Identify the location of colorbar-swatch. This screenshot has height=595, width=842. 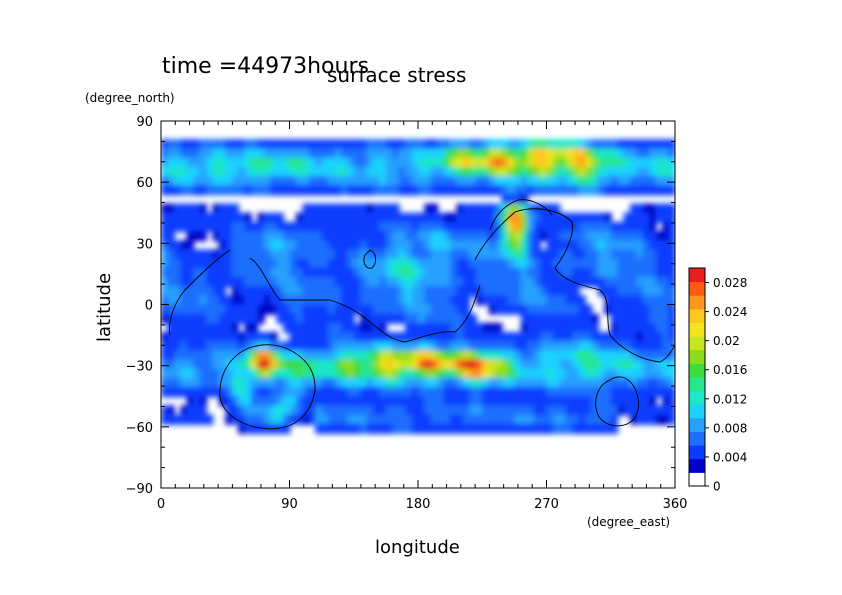
(697, 370).